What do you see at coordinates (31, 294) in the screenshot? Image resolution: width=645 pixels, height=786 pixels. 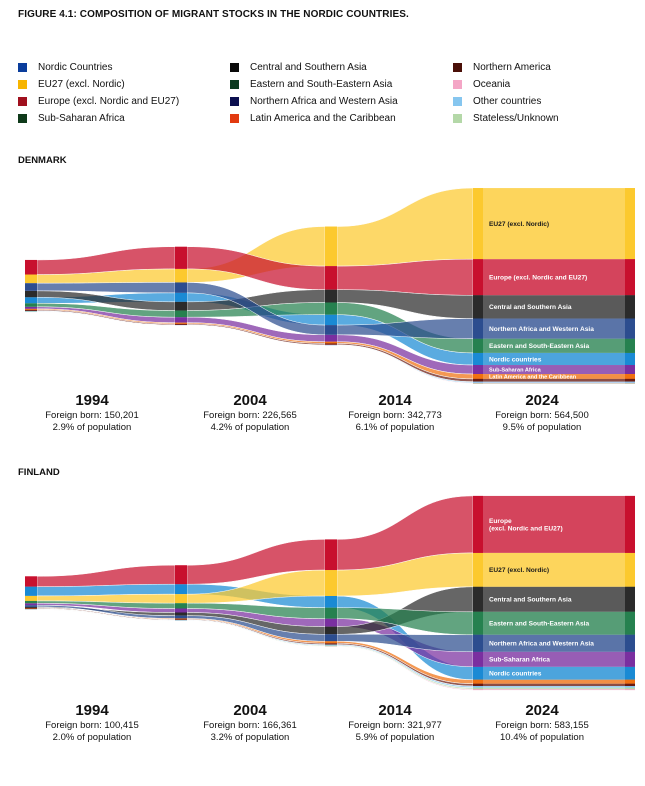 I see `node-csa-1994` at bounding box center [31, 294].